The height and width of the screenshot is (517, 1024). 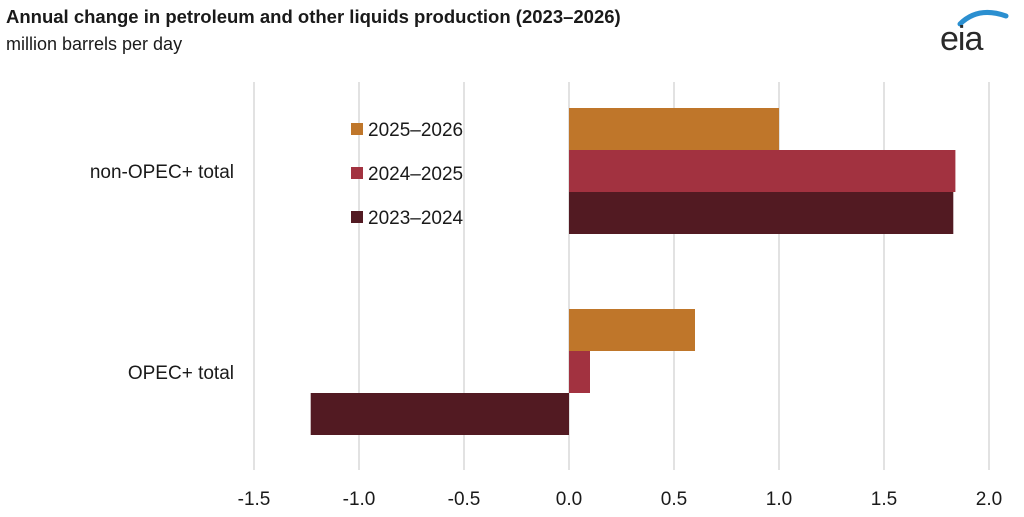 I want to click on chart-subtitle: million barrels per day, so click(x=94, y=44).